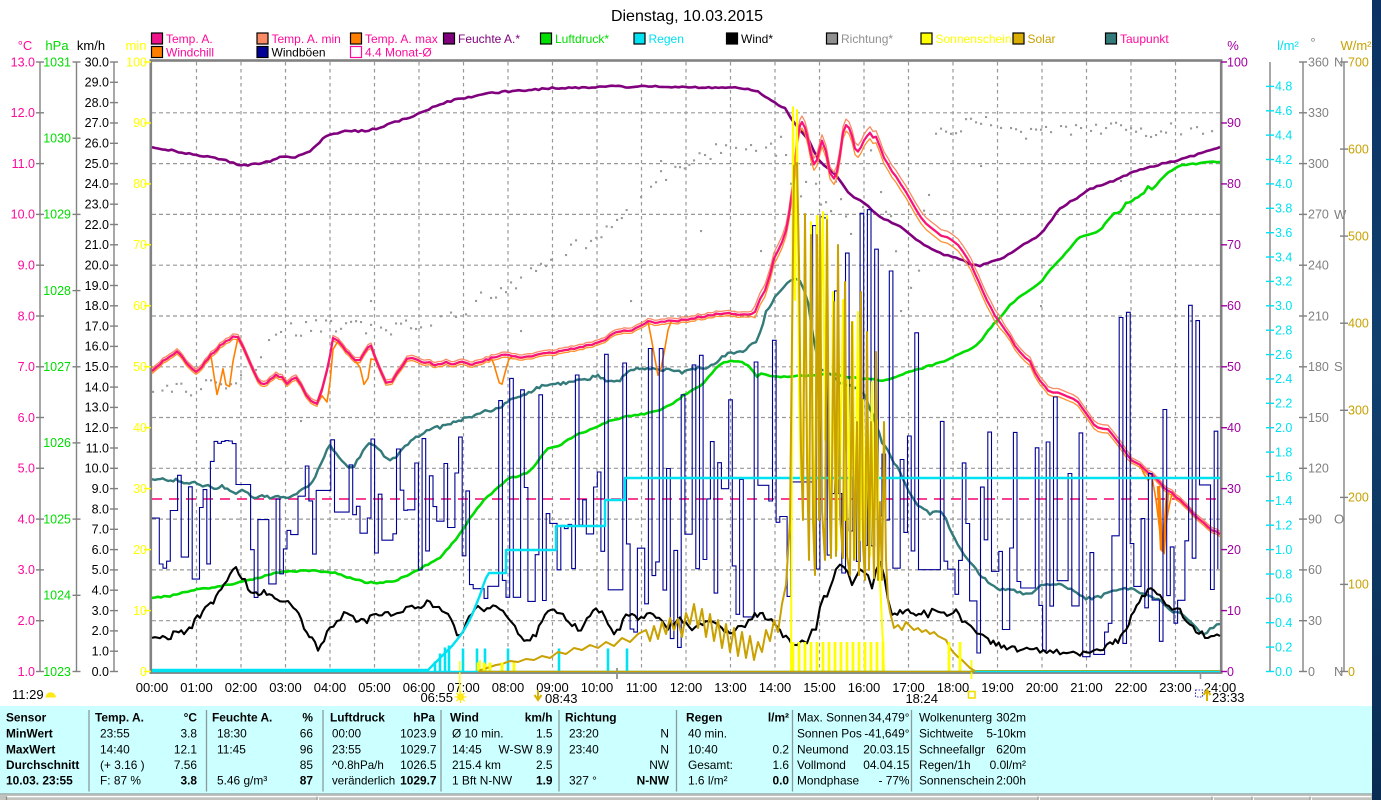 The height and width of the screenshot is (800, 1381). What do you see at coordinates (186, 750) in the screenshot?
I see `svg-text: 12.1` at bounding box center [186, 750].